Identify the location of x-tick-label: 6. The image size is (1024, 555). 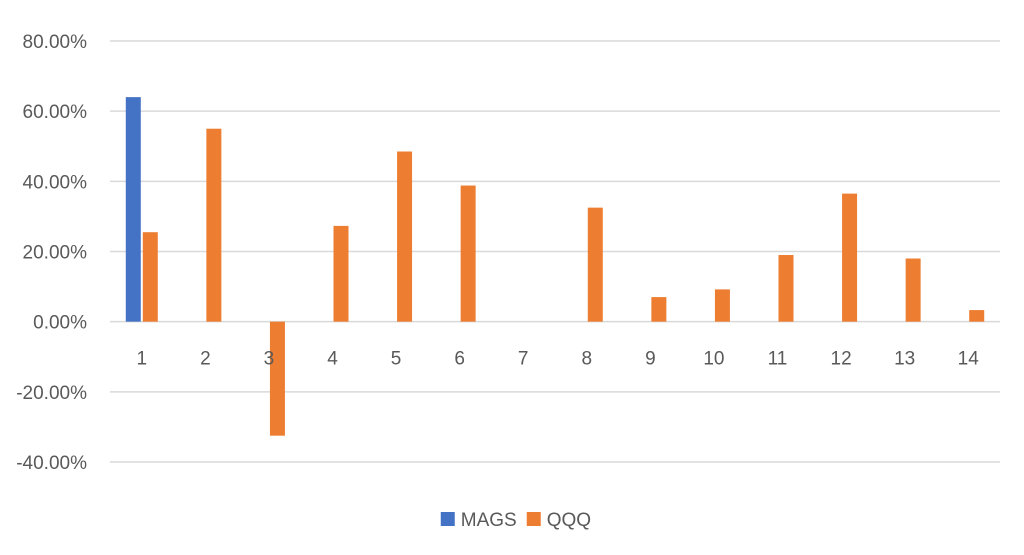
(459, 359).